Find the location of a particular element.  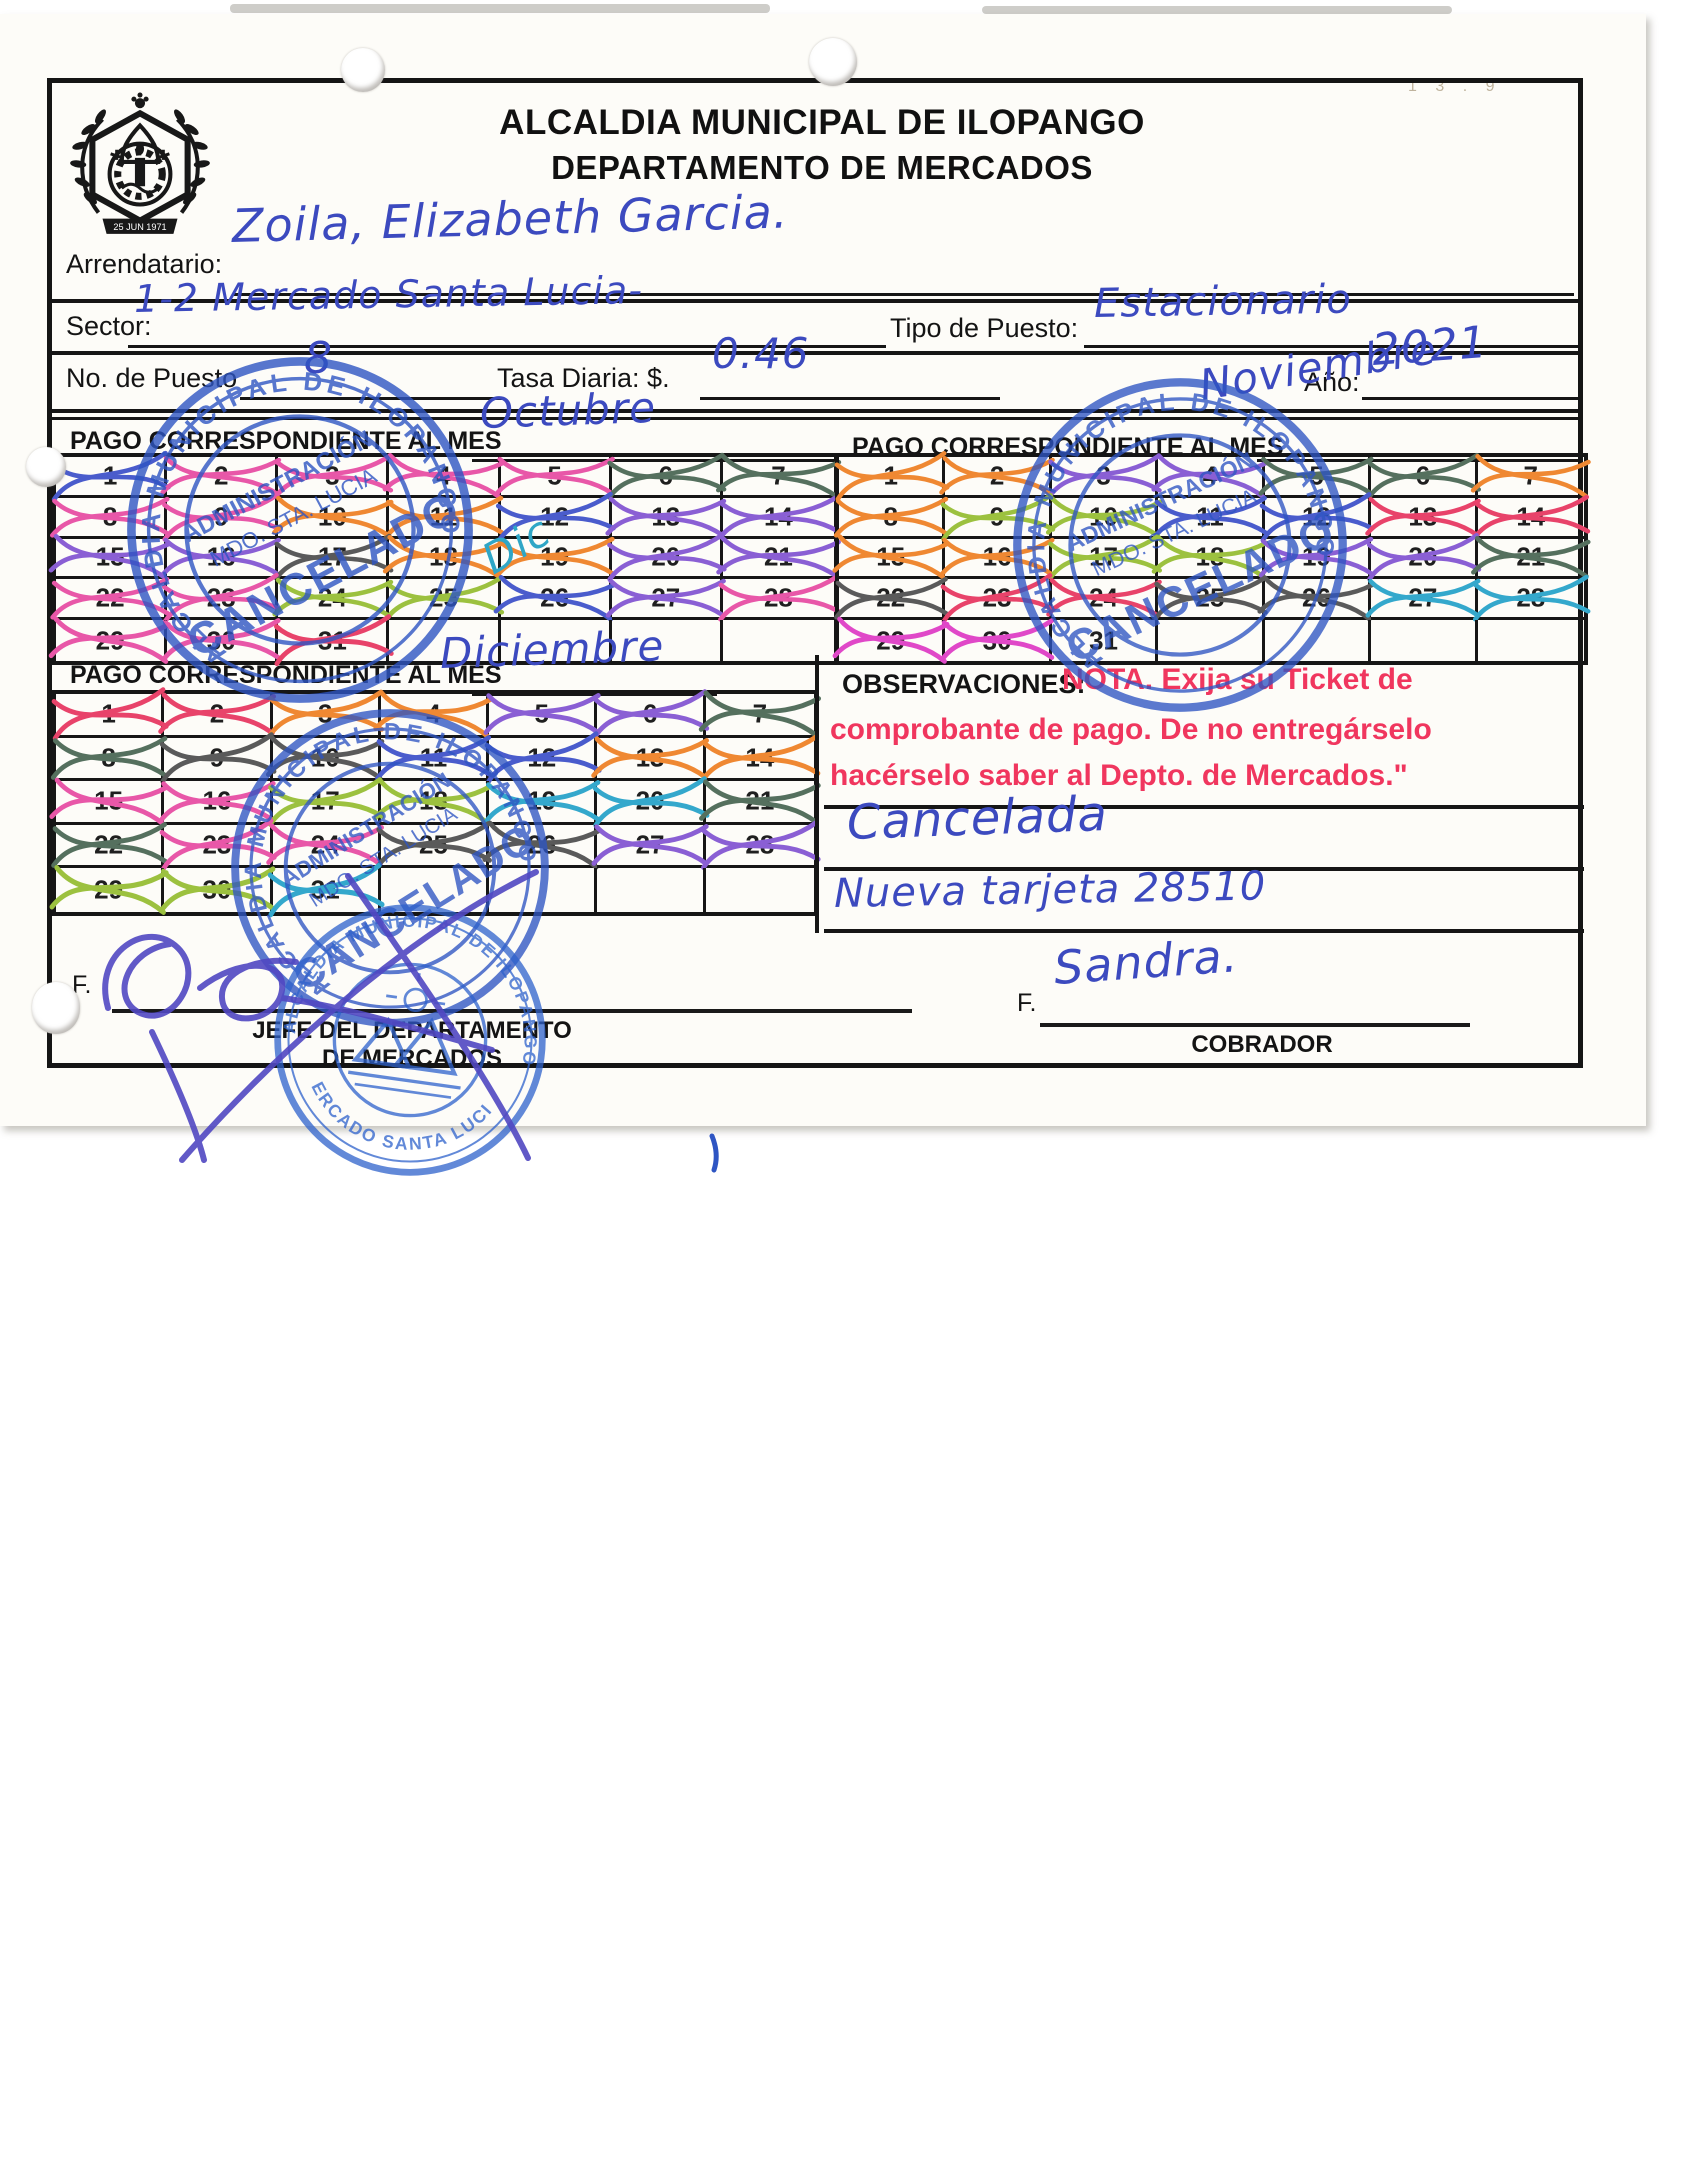

day-number: 10 is located at coordinates (332, 516).